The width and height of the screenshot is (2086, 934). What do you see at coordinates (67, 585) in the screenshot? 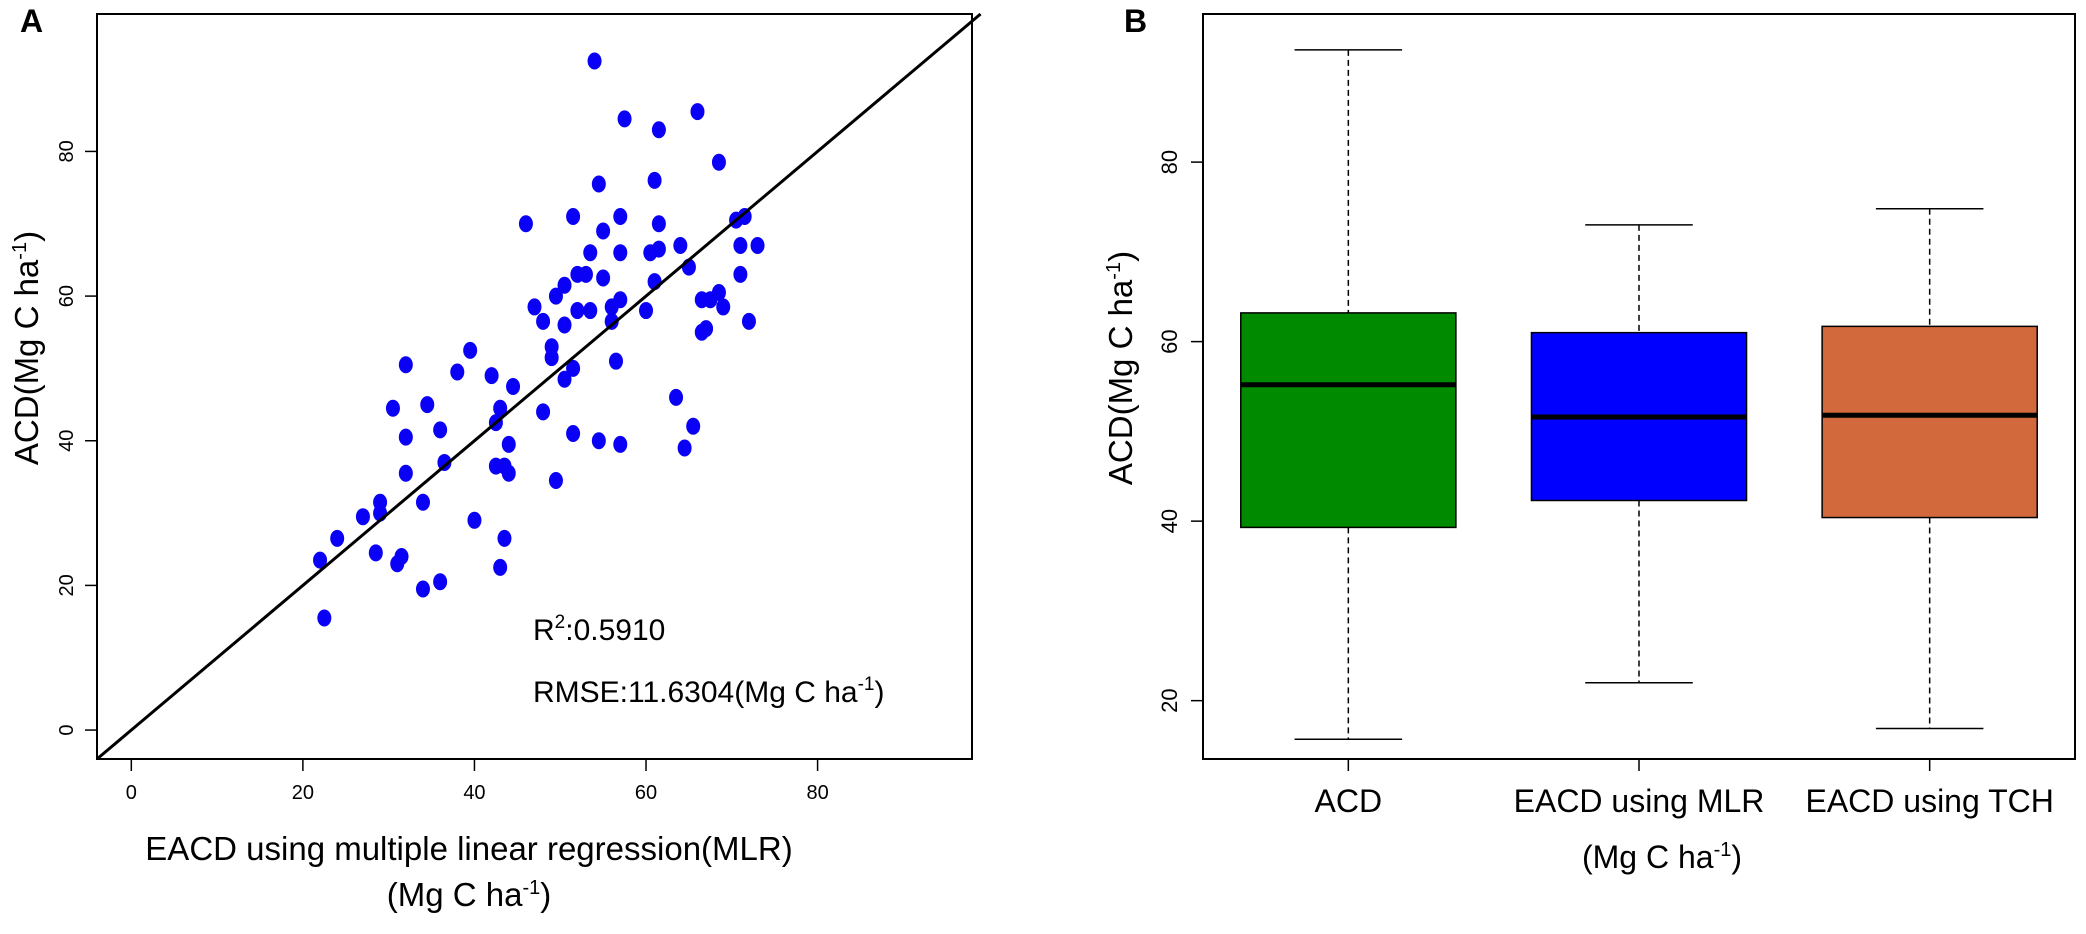
I see `y-tick-label: 20` at bounding box center [67, 585].